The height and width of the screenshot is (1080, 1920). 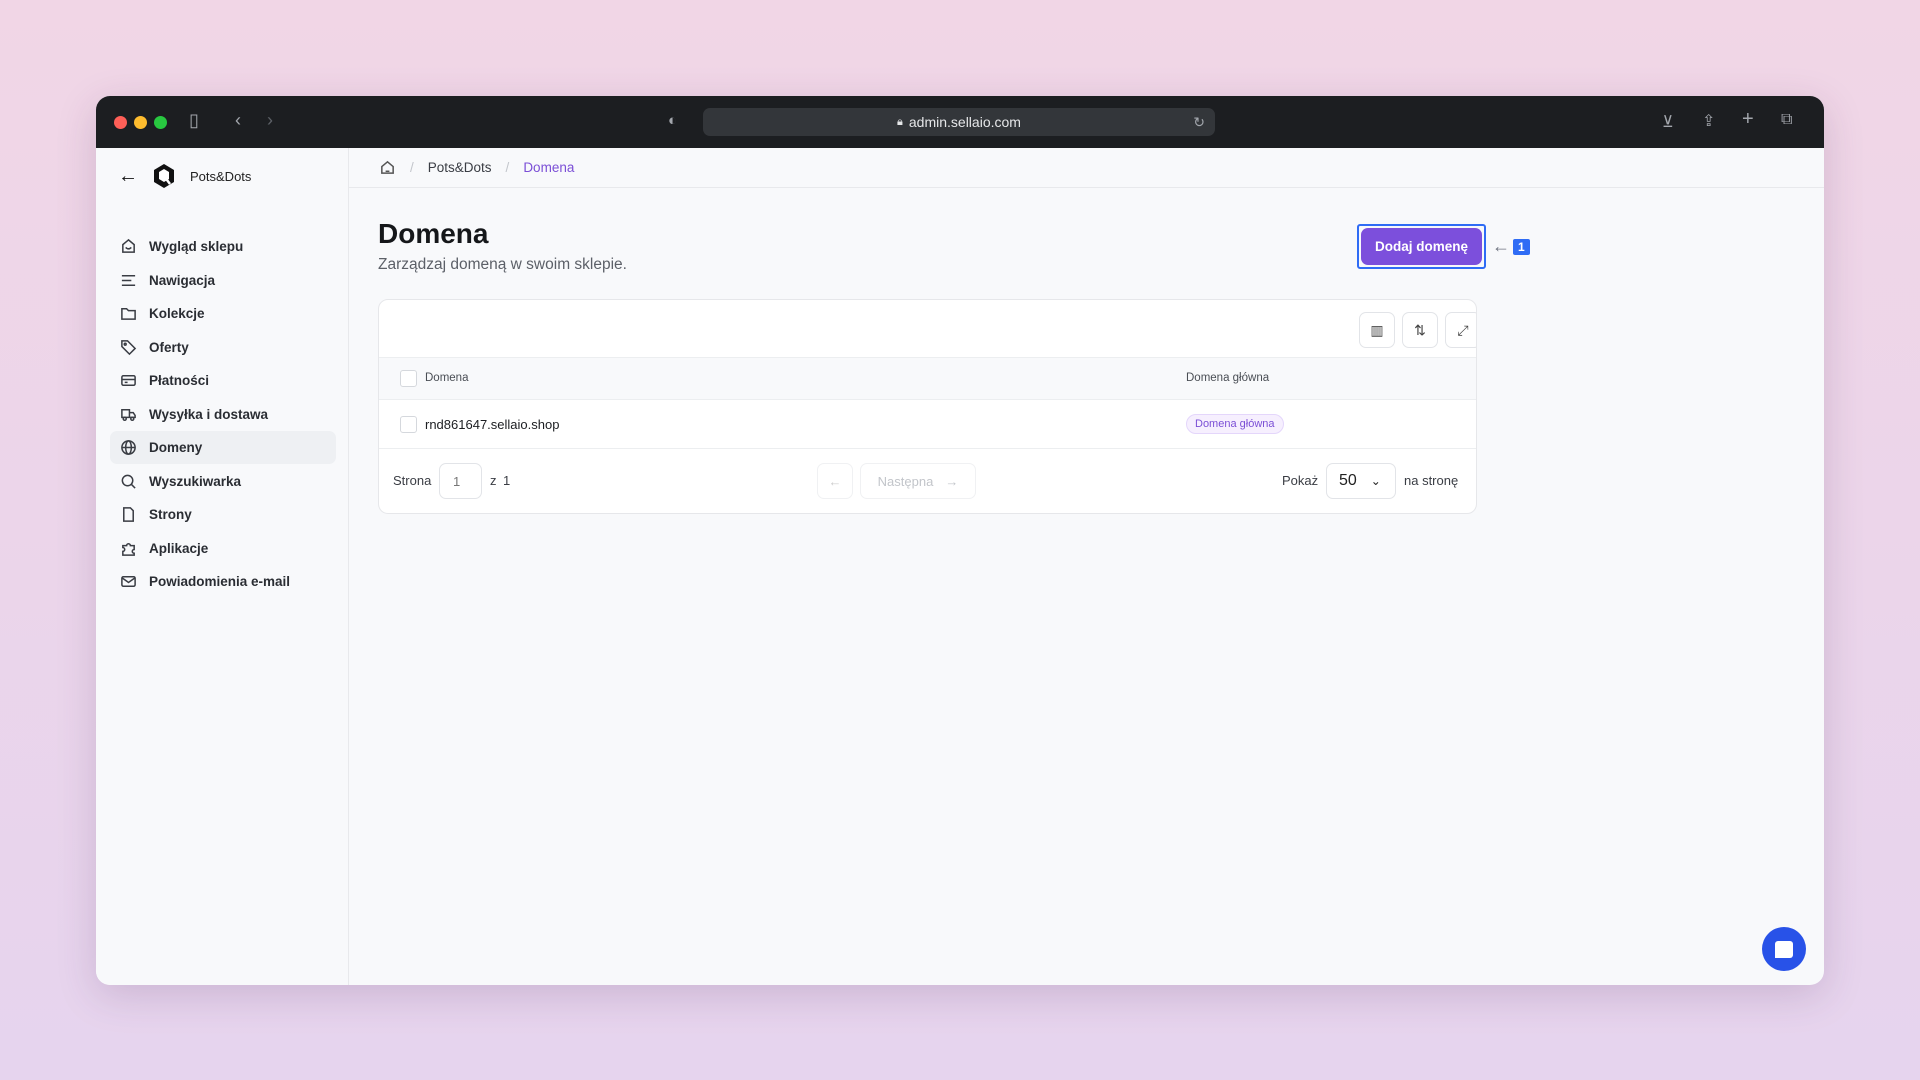 What do you see at coordinates (927, 424) in the screenshot?
I see `table-row: rnd861647.sellaio.shop Domena główna` at bounding box center [927, 424].